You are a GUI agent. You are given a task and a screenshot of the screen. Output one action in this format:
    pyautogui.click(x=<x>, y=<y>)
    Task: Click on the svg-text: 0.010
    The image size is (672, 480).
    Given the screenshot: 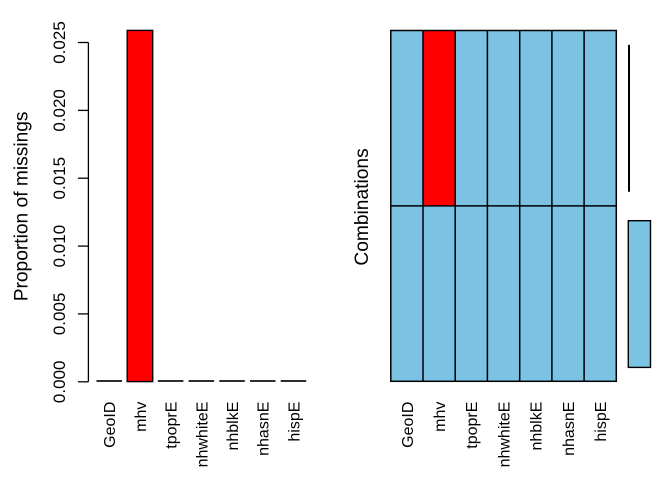 What is the action you would take?
    pyautogui.click(x=59, y=246)
    